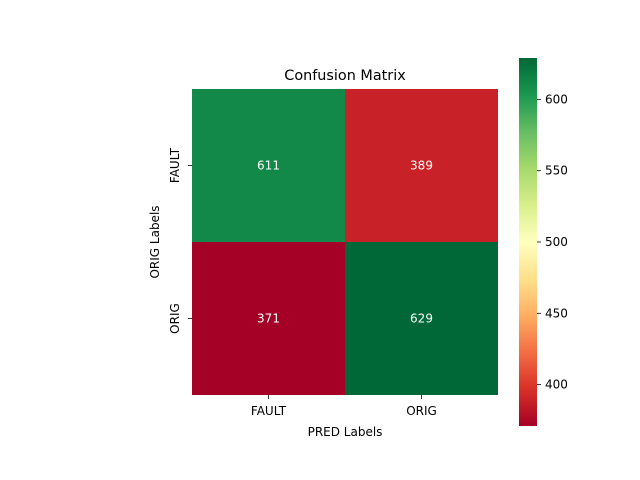 The image size is (640, 480). Describe the element at coordinates (345, 432) in the screenshot. I see `x-axis-label: PRED Labels` at that location.